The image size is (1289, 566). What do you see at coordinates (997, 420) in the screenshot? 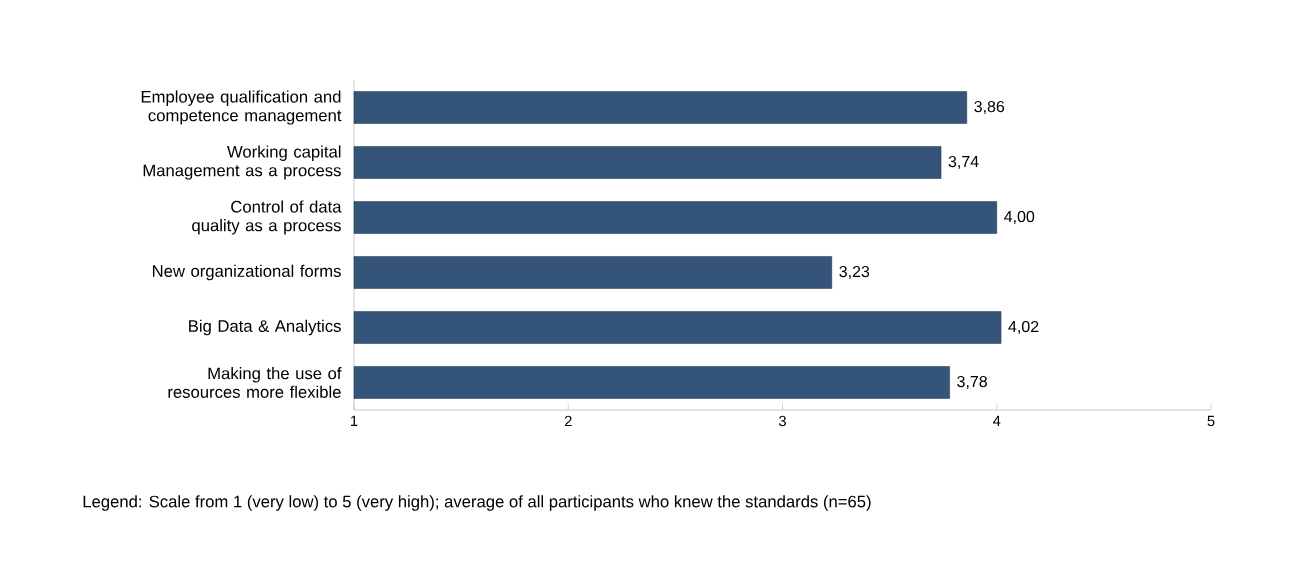
I see `x-tick-label: 4` at bounding box center [997, 420].